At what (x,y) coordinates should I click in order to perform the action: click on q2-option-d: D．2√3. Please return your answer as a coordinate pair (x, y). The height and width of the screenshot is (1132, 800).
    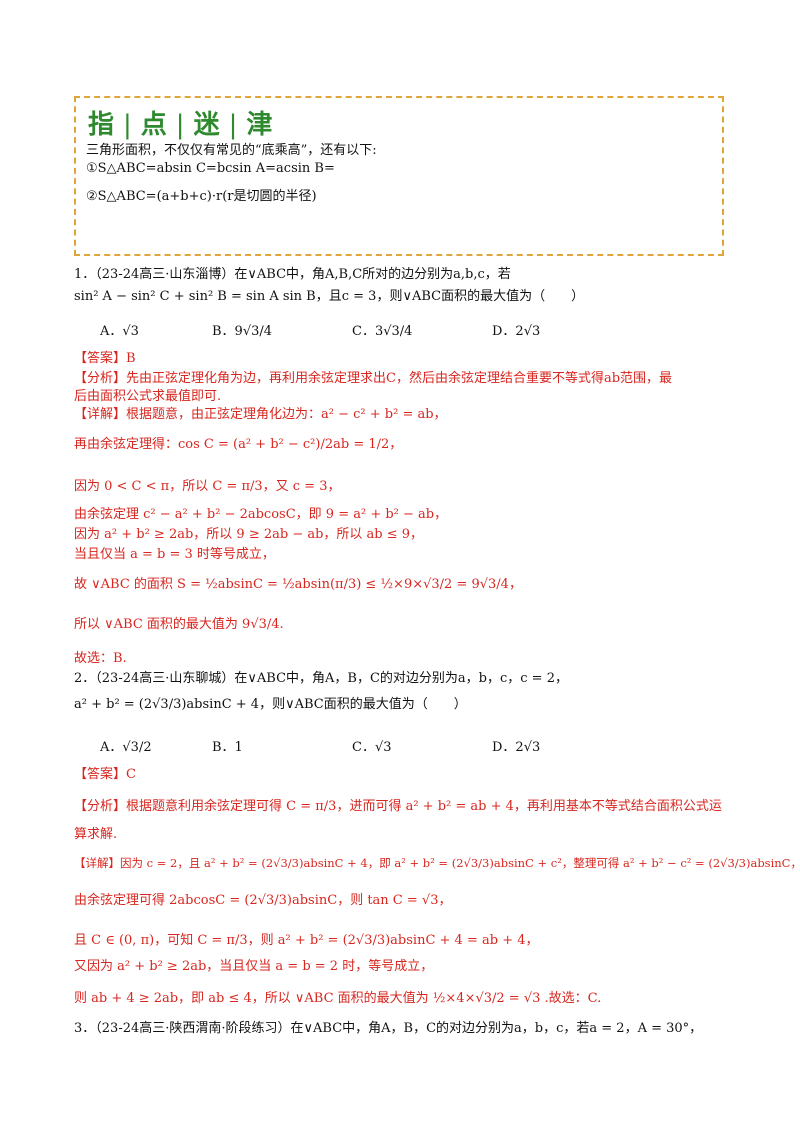
    Looking at the image, I should click on (516, 747).